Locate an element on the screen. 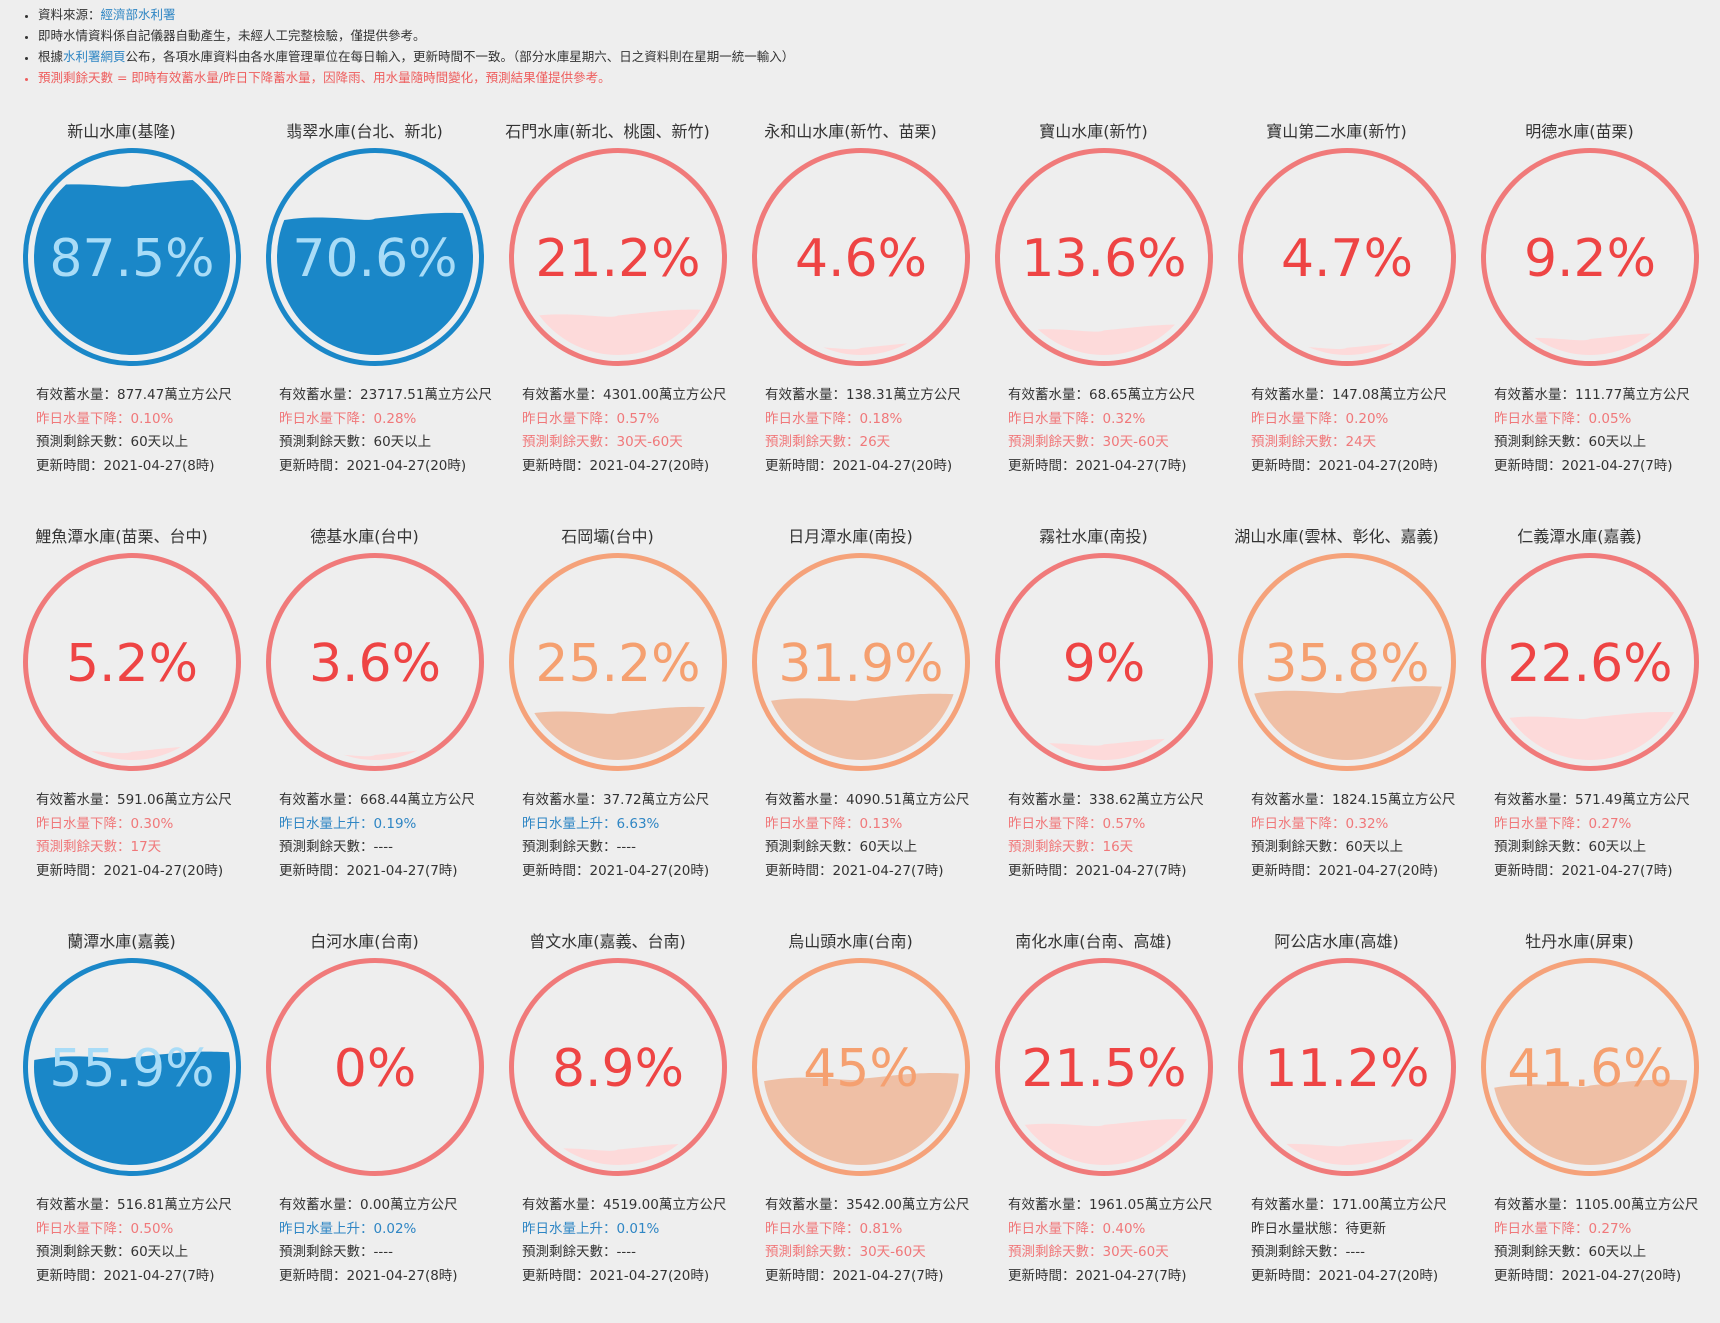  water-gauge: 0% is located at coordinates (375, 1067).